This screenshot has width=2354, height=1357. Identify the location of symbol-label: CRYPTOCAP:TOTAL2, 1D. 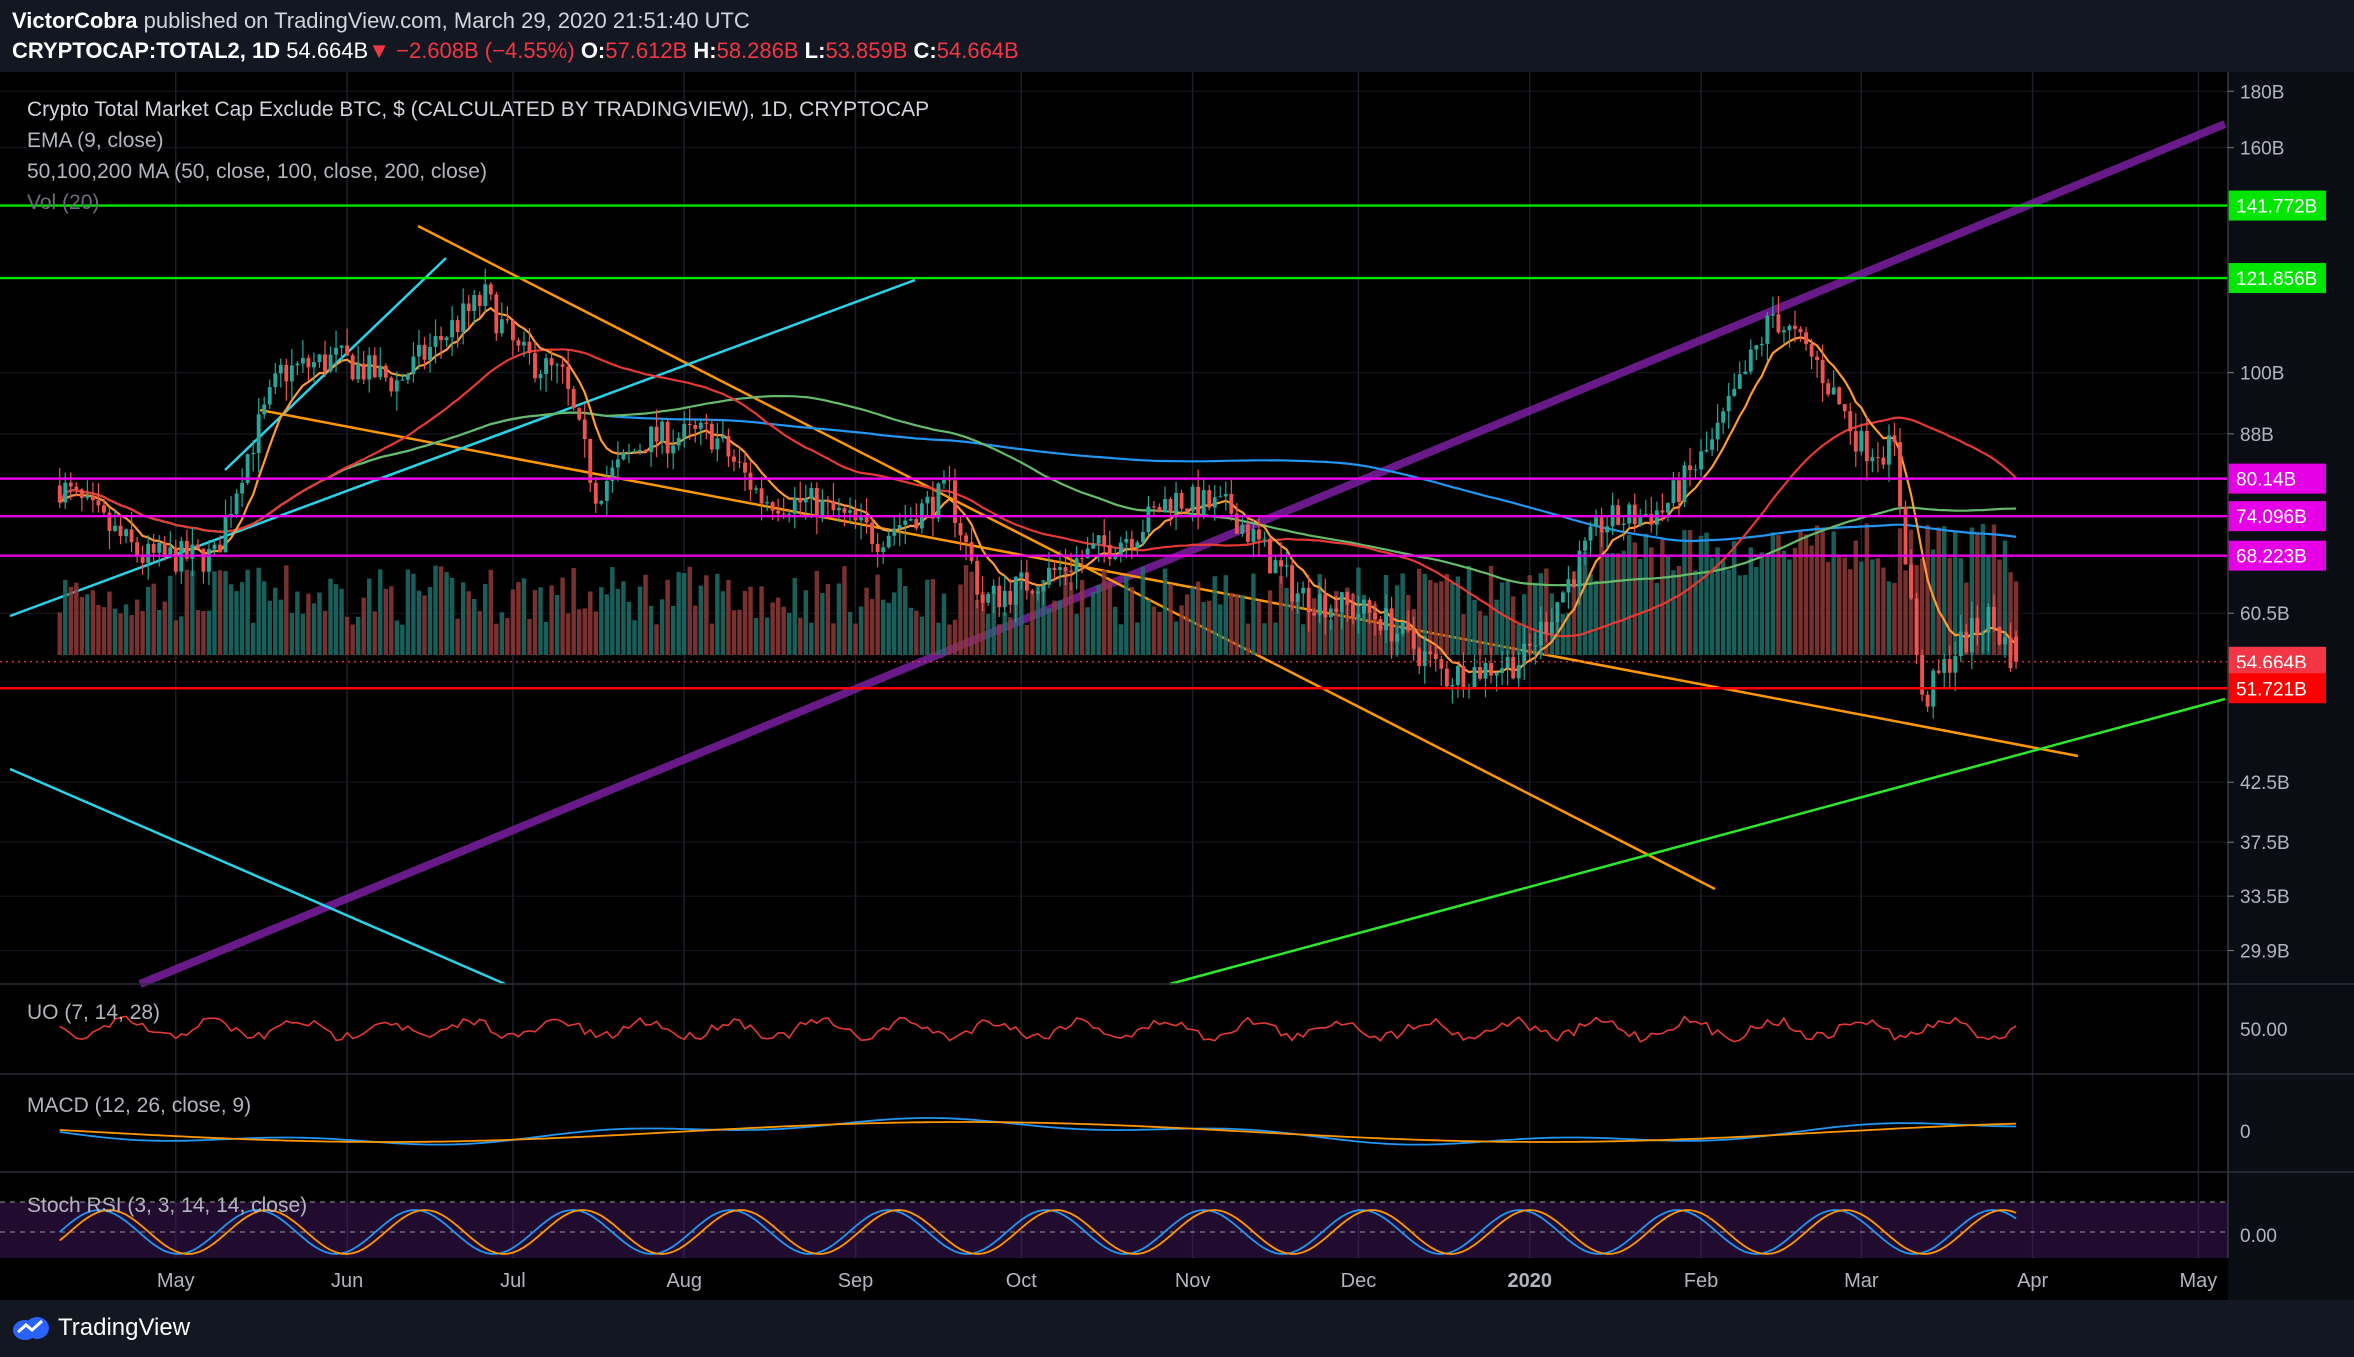
(146, 50).